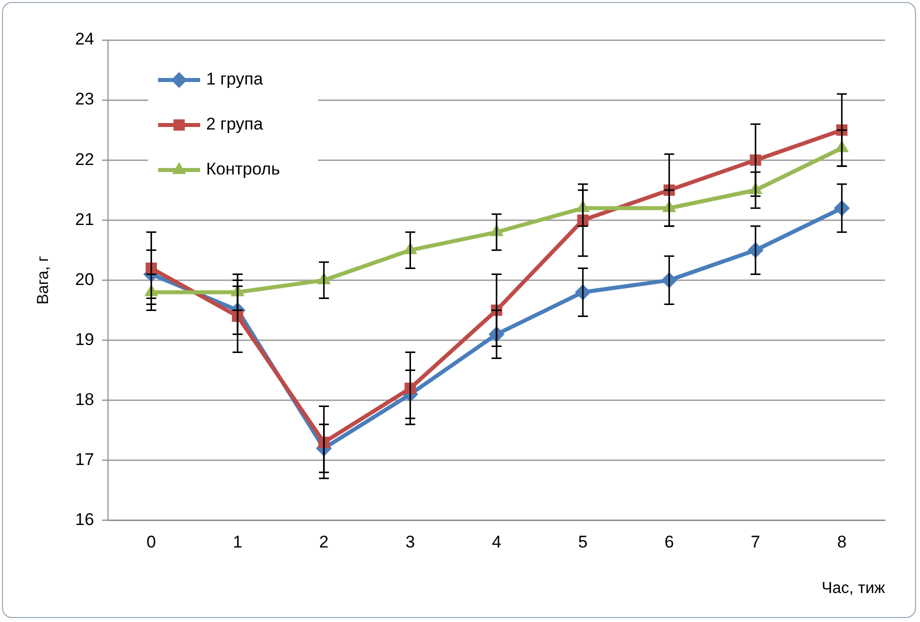 Image resolution: width=920 pixels, height=622 pixels. I want to click on x-axis-title: Час, тиж, so click(854, 588).